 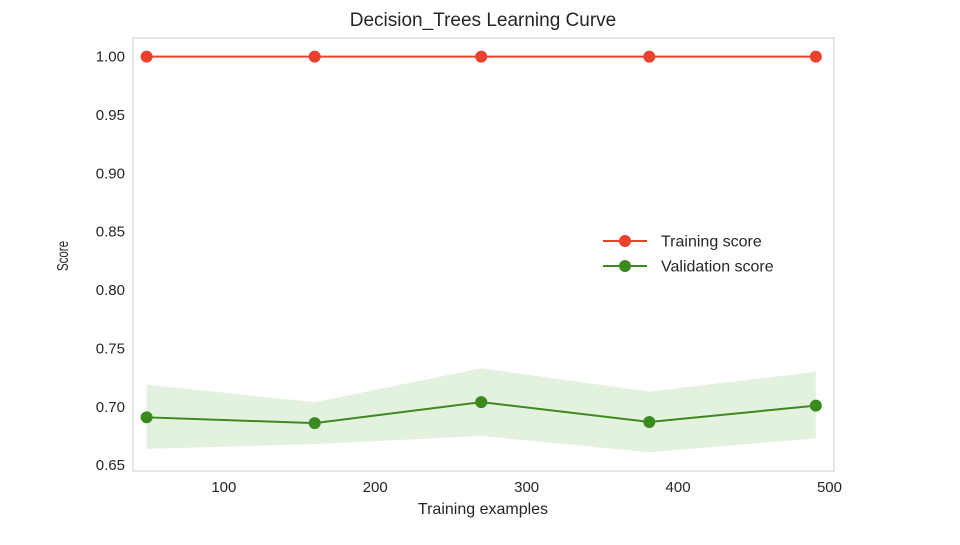 What do you see at coordinates (678, 487) in the screenshot?
I see `x-tick-label: 400` at bounding box center [678, 487].